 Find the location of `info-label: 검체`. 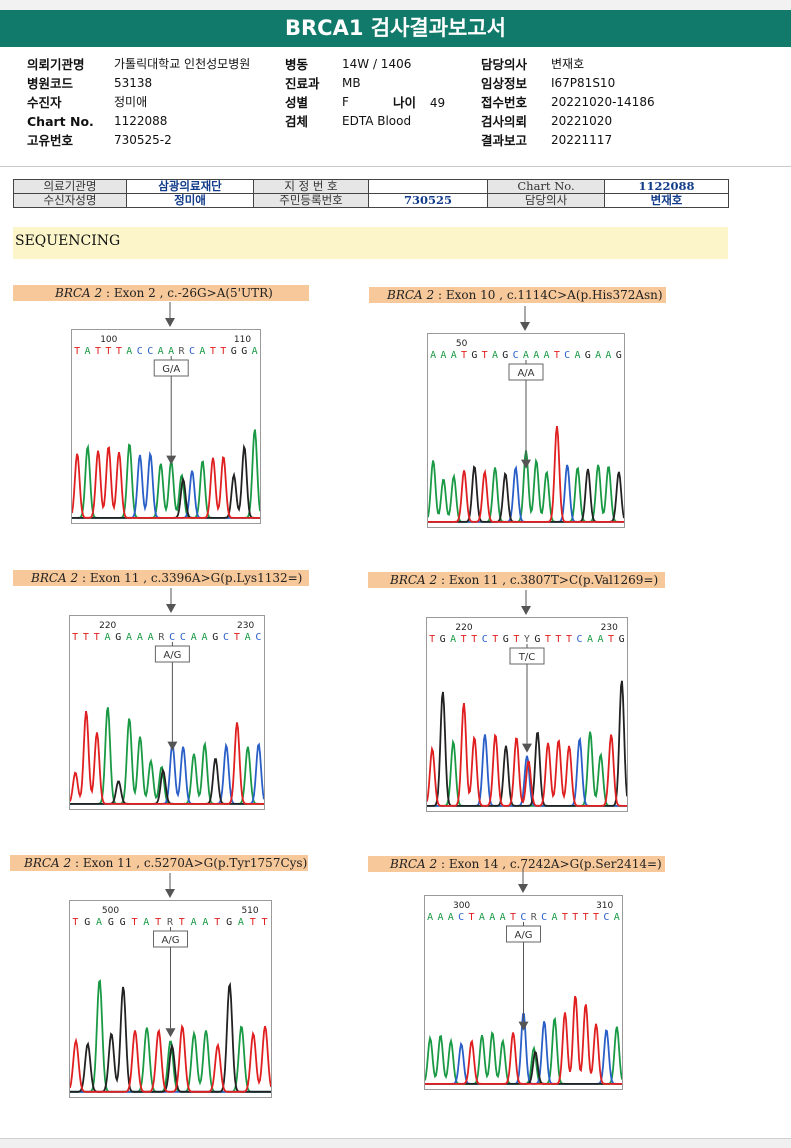

info-label: 검체 is located at coordinates (297, 121).